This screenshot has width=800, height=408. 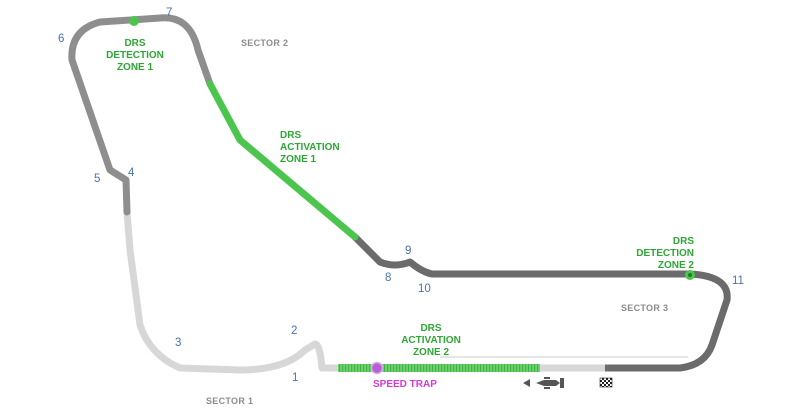 What do you see at coordinates (169, 13) in the screenshot?
I see `turn-label-7: 7` at bounding box center [169, 13].